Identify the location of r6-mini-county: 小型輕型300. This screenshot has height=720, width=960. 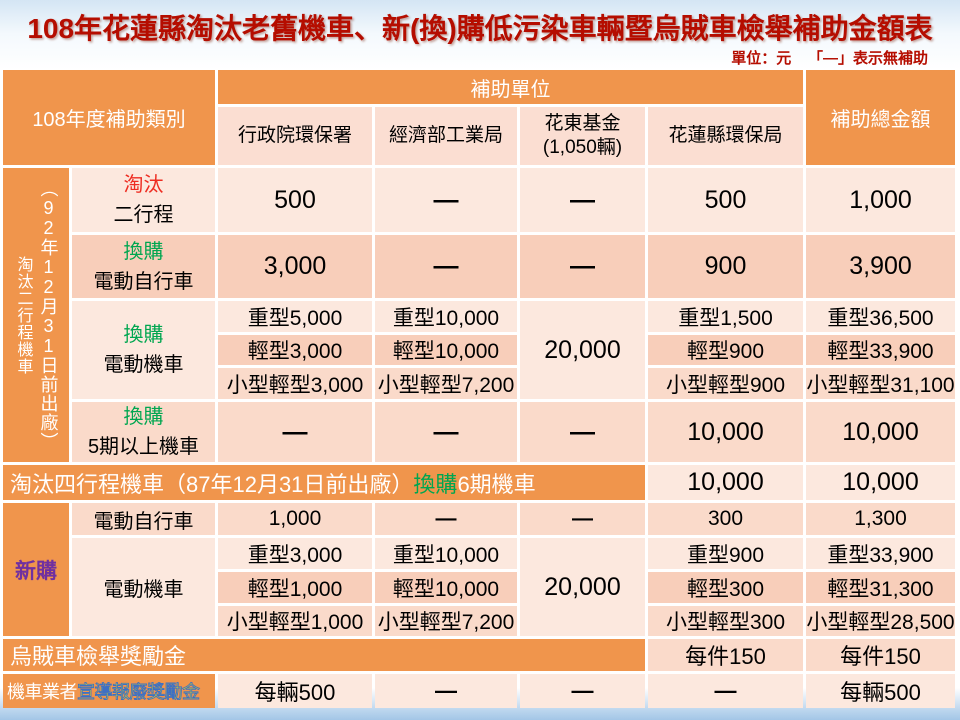
(725, 621).